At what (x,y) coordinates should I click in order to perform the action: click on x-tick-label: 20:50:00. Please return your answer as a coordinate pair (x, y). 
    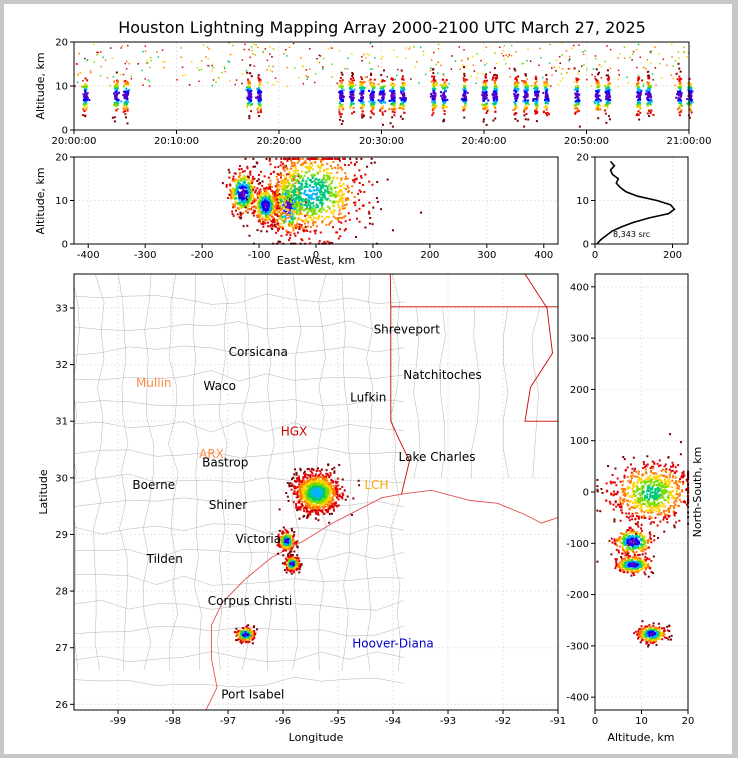
    Looking at the image, I should click on (586, 141).